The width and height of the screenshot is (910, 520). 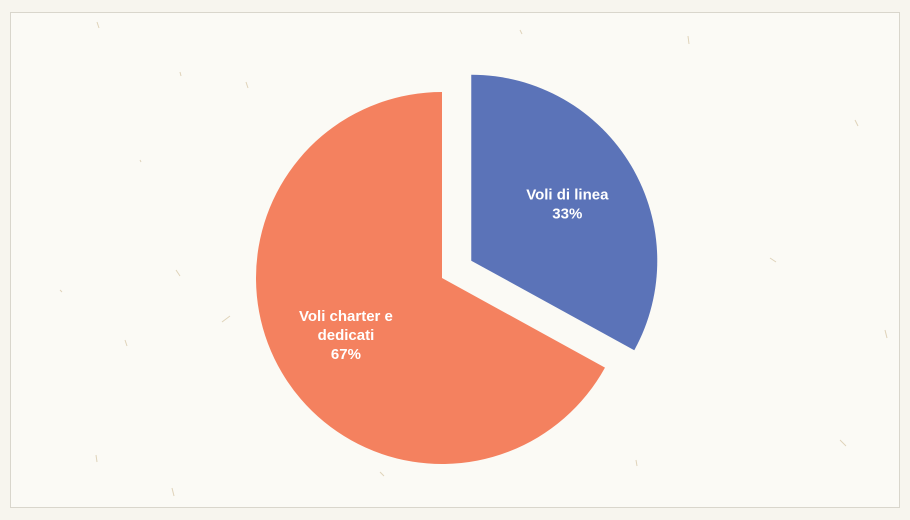 What do you see at coordinates (567, 204) in the screenshot?
I see `slice-label-1: Voli di linea 33%` at bounding box center [567, 204].